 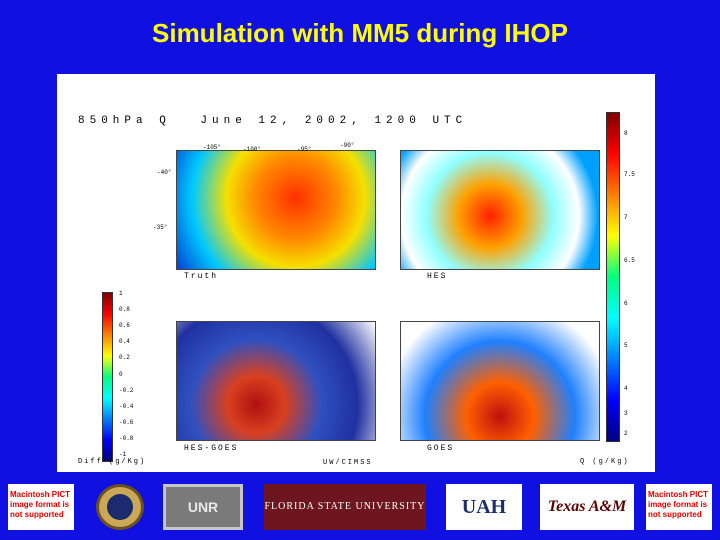 What do you see at coordinates (348, 463) in the screenshot?
I see `figure-credit: UW/CIMSS` at bounding box center [348, 463].